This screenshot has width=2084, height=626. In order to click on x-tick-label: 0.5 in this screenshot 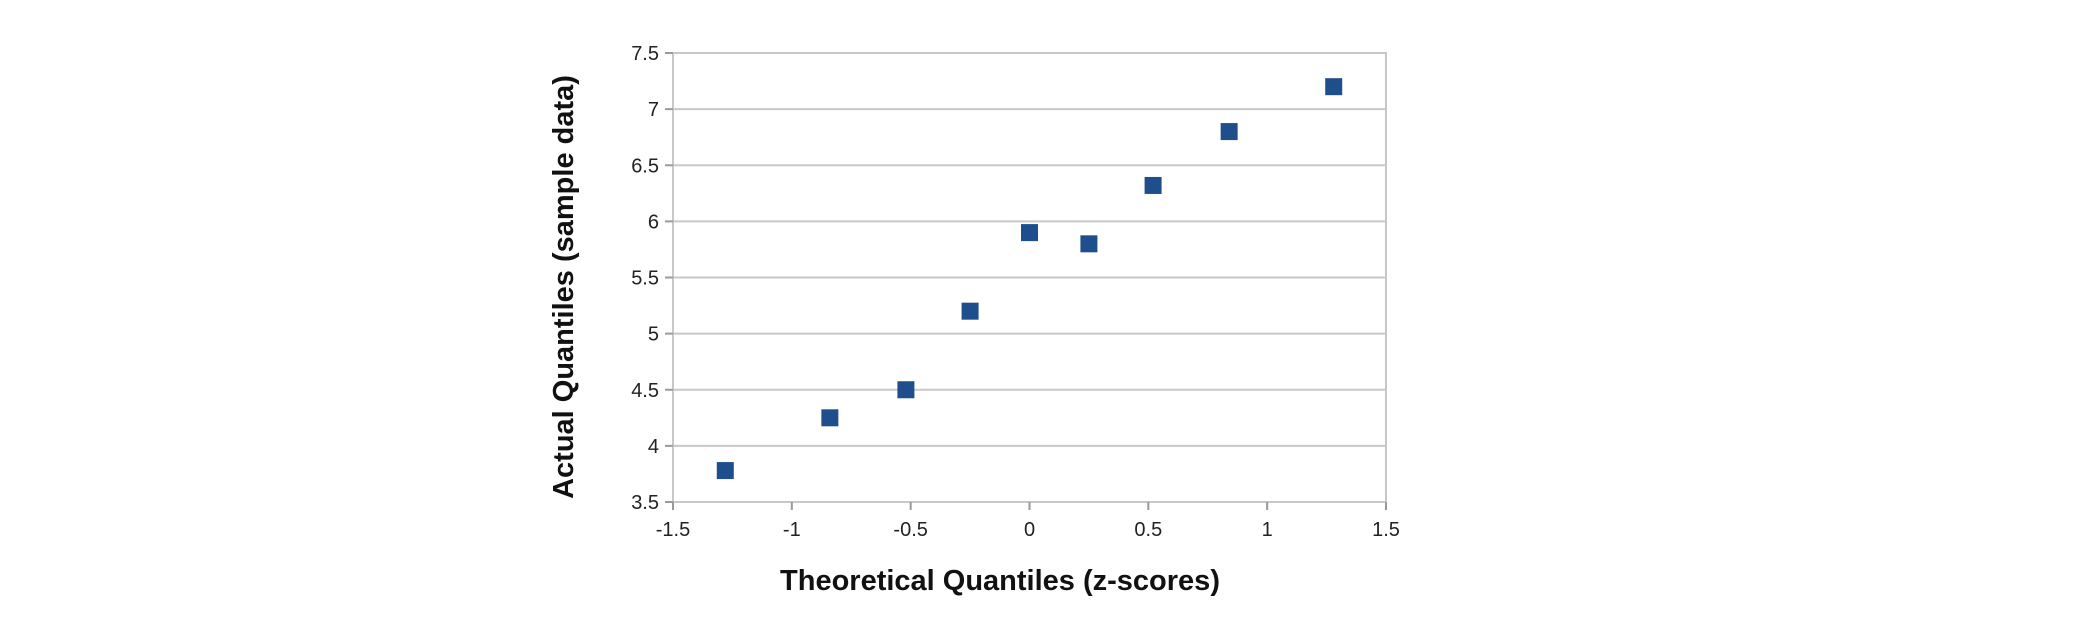, I will do `click(1148, 530)`.